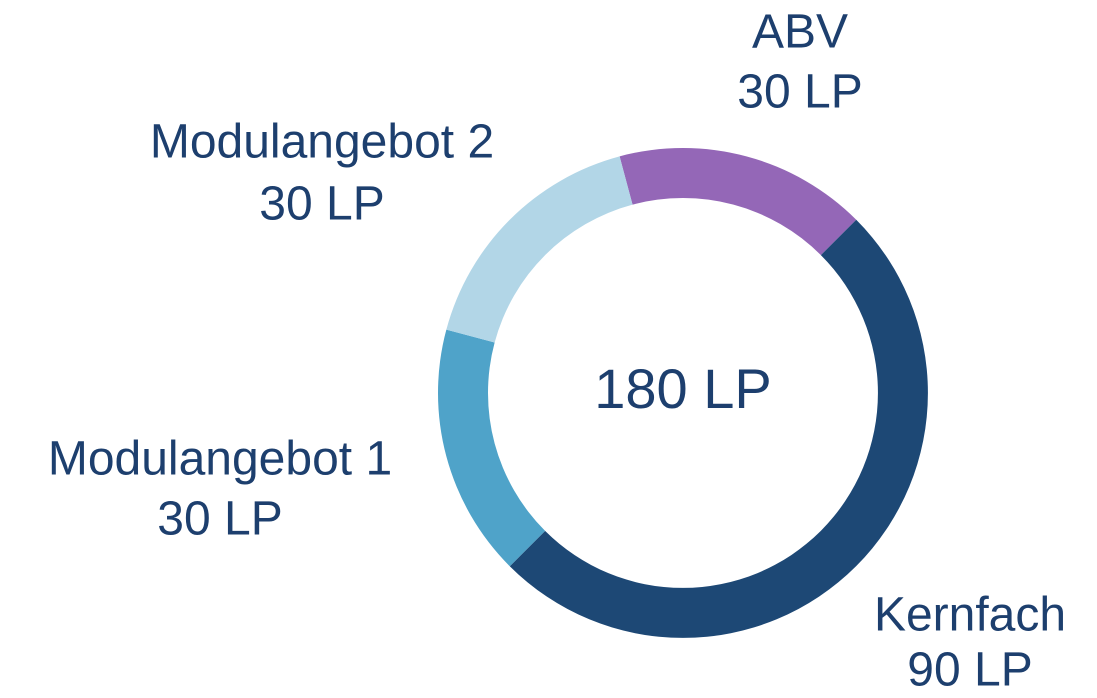 The width and height of the screenshot is (1097, 698). I want to click on segment-label: Modulangebot 1, so click(220, 459).